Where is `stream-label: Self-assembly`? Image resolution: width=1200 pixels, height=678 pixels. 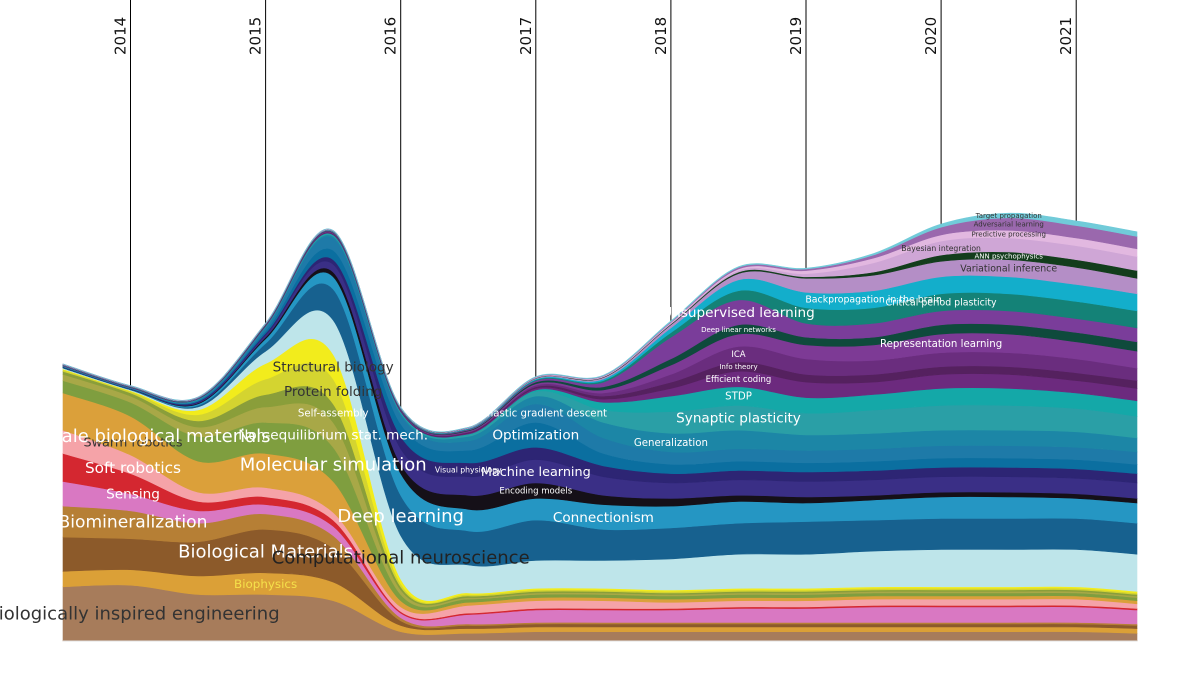
stream-label: Self-assembly is located at coordinates (333, 414).